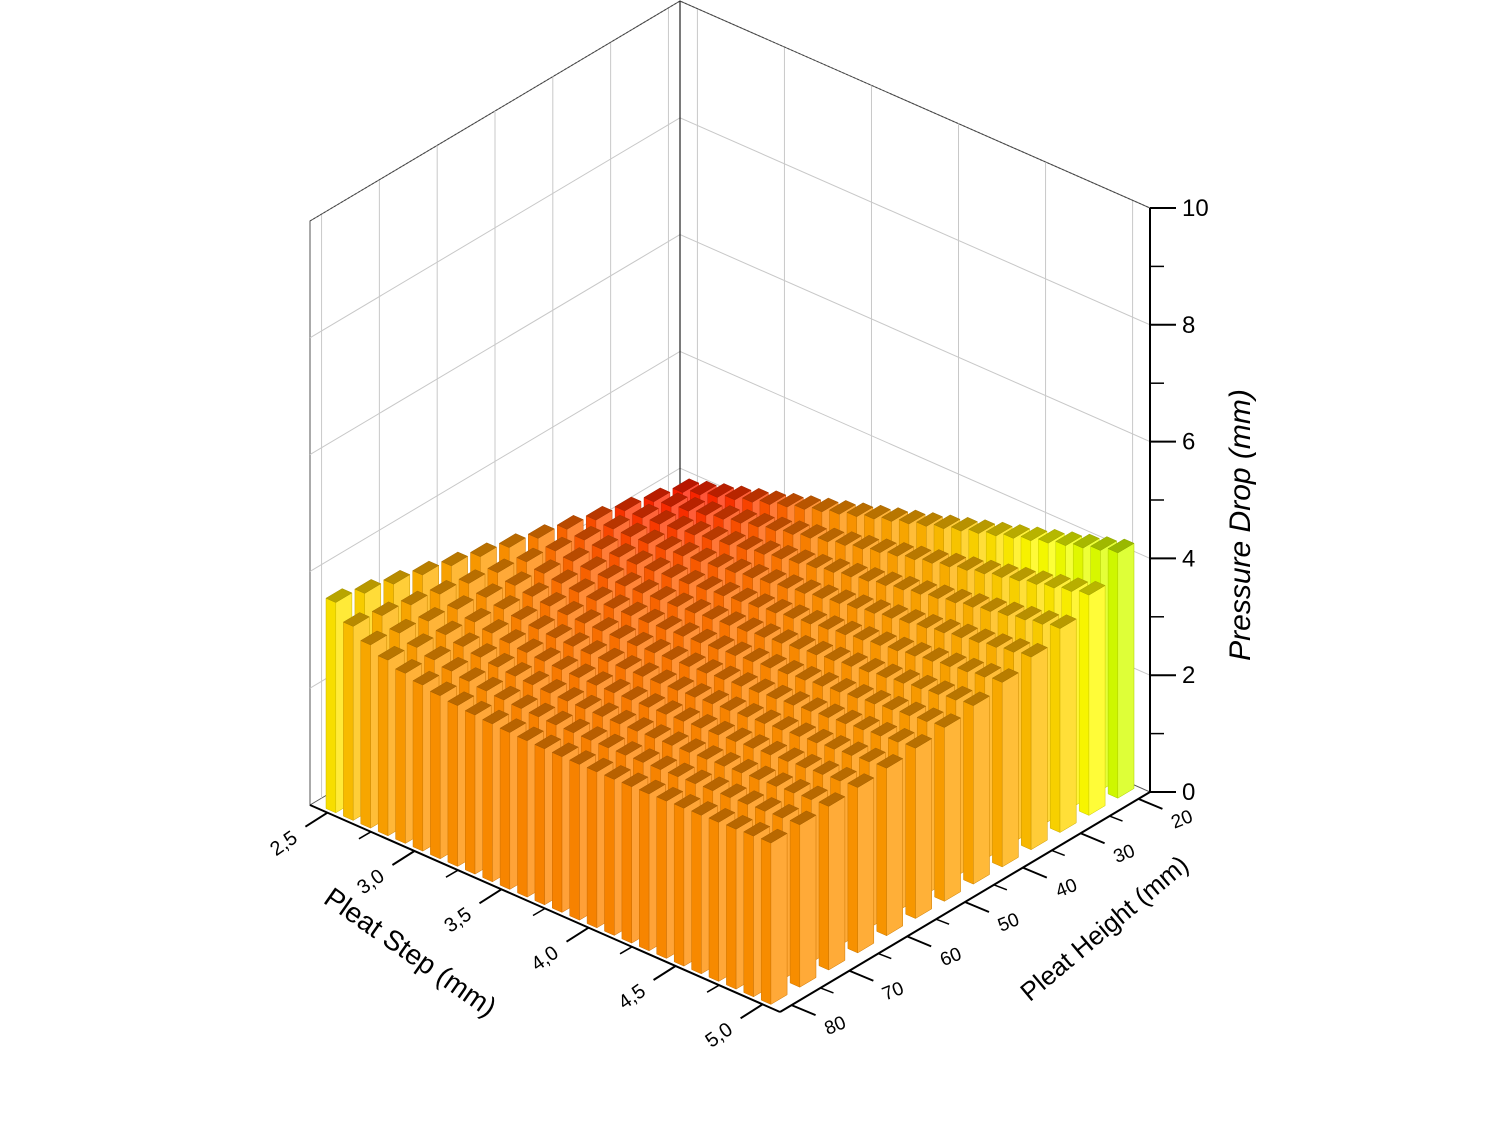 The width and height of the screenshot is (1500, 1125). I want to click on z-tick-label: 2, so click(1188, 675).